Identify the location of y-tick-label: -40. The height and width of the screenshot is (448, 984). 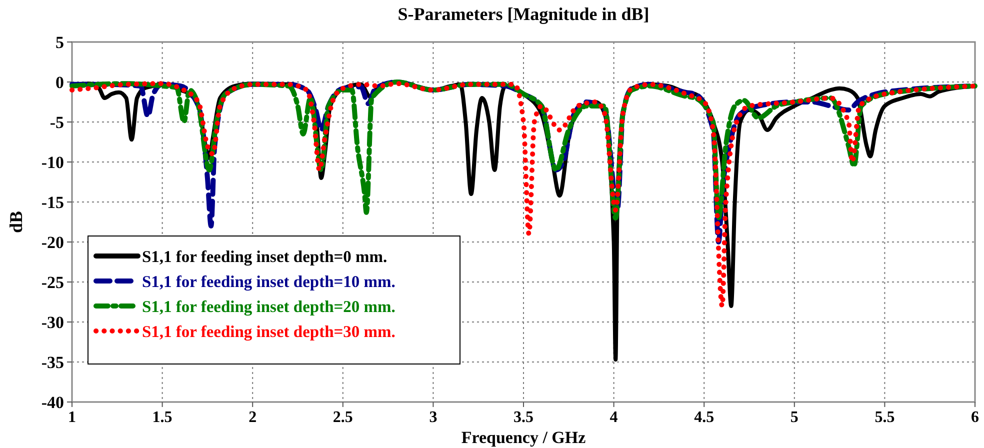
(52, 402).